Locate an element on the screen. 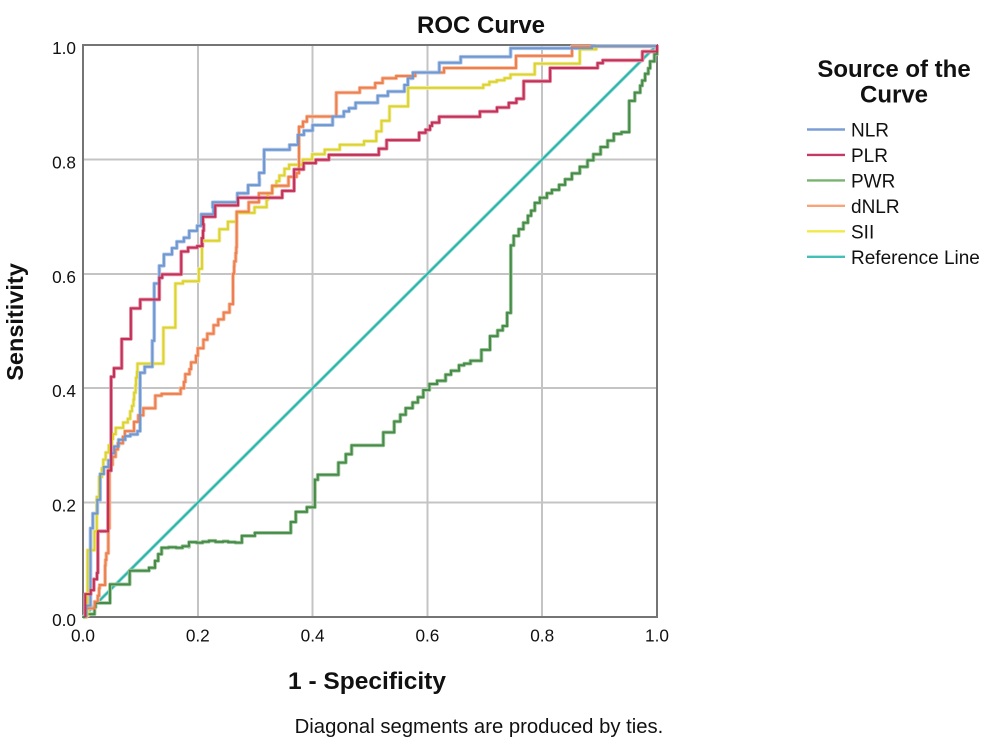 Image resolution: width=990 pixels, height=756 pixels. svg-text: dNLR is located at coordinates (875, 207).